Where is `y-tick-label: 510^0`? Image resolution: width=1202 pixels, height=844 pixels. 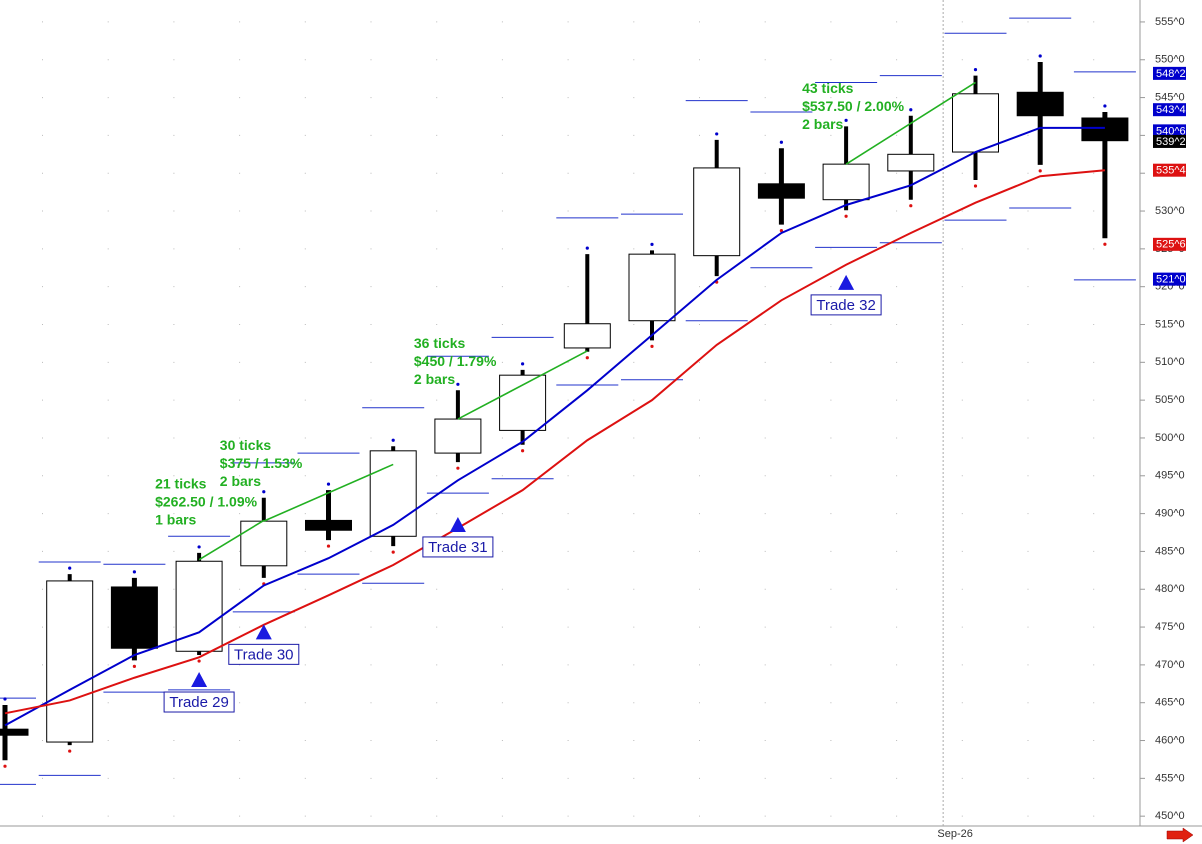 y-tick-label: 510^0 is located at coordinates (1170, 362).